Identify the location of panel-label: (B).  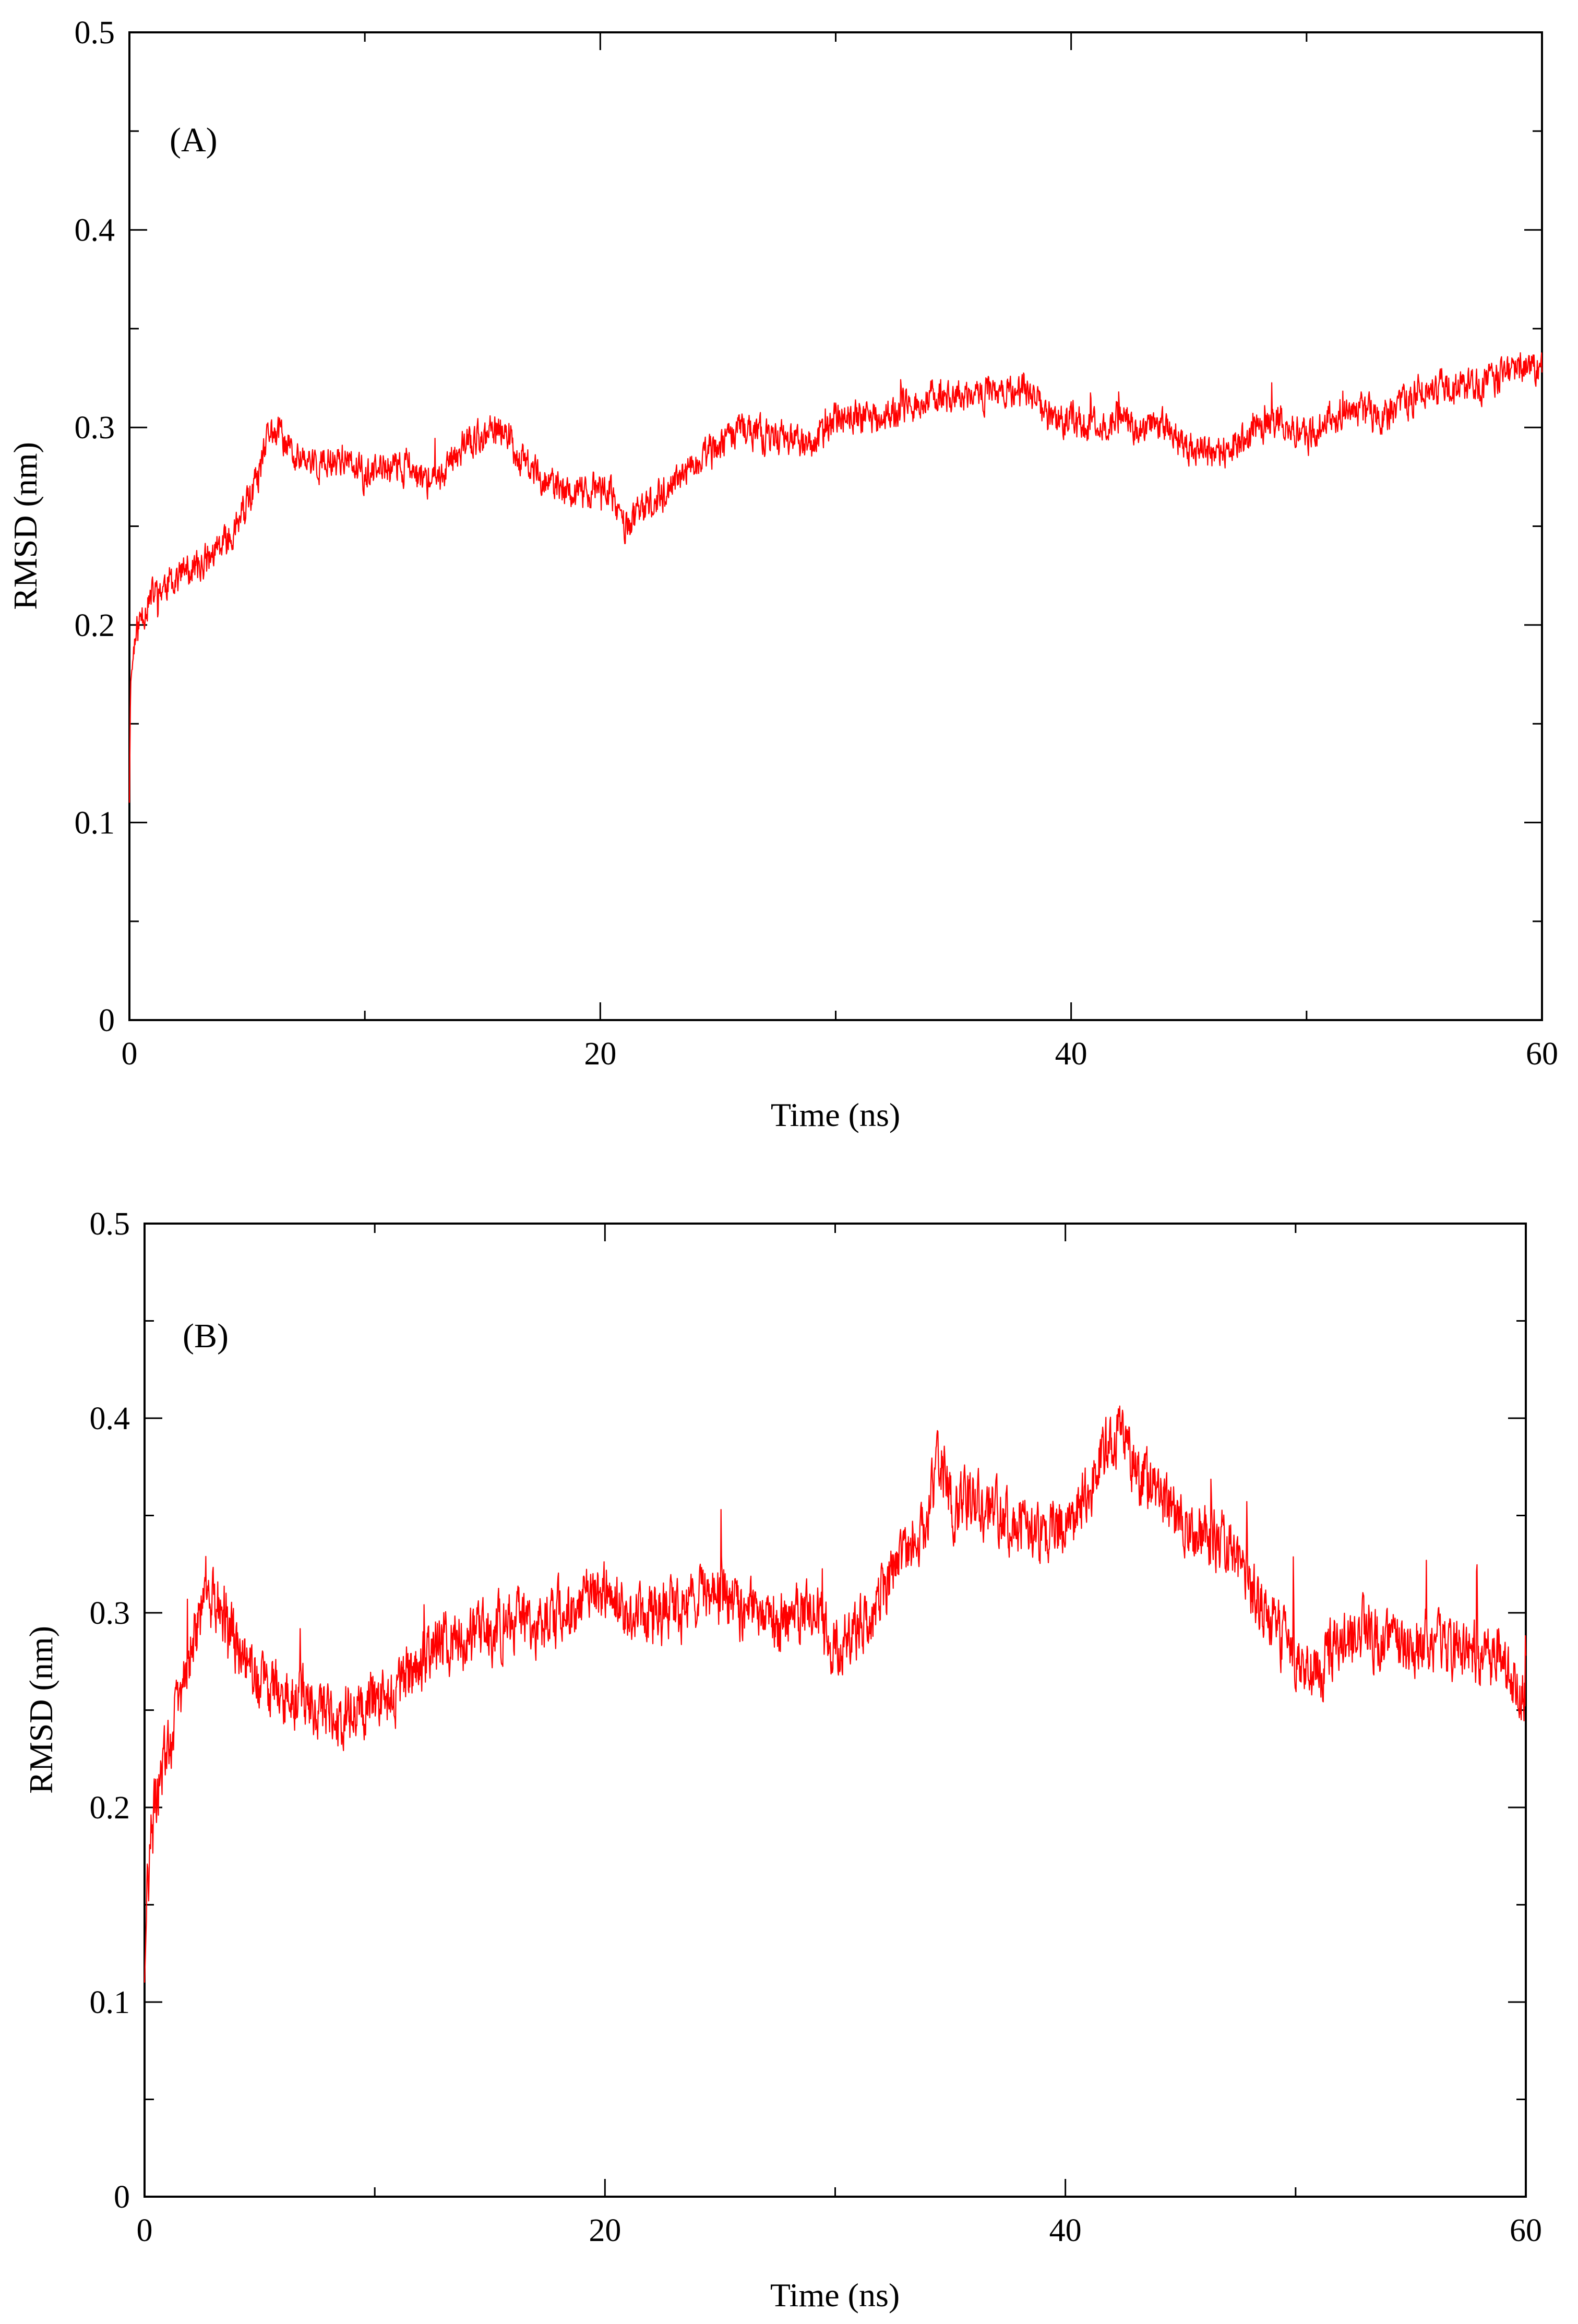
(206, 1336).